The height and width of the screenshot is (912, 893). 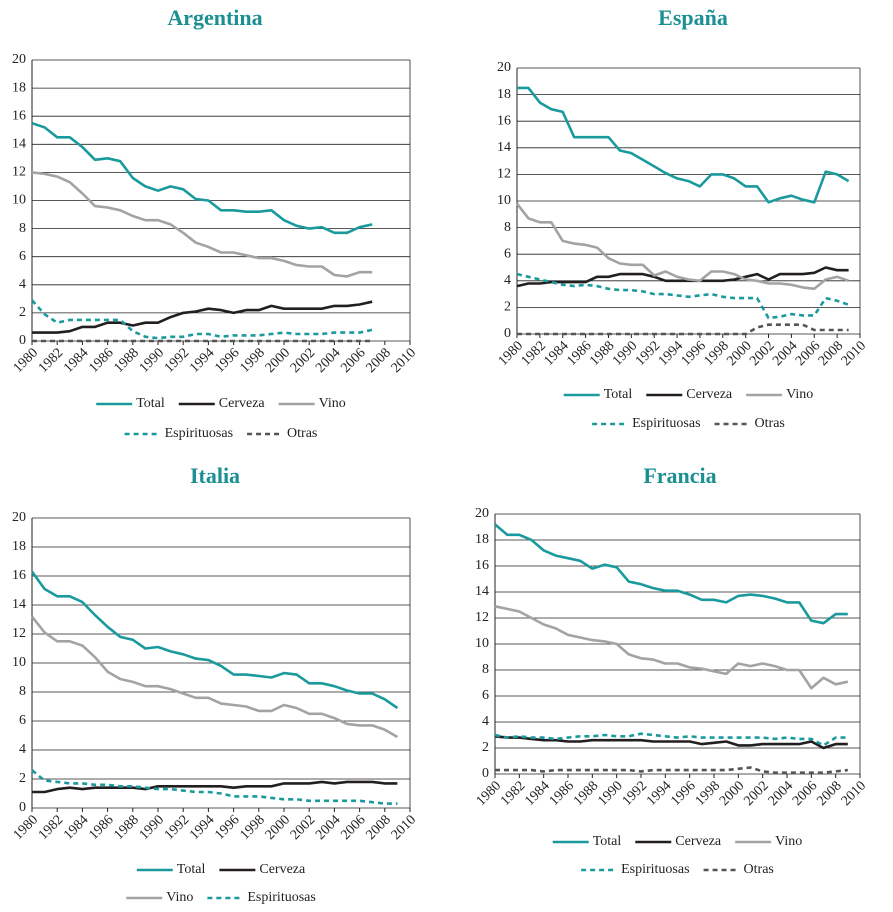 I want to click on legend-row: Espirituosas Otras, so click(x=688, y=423).